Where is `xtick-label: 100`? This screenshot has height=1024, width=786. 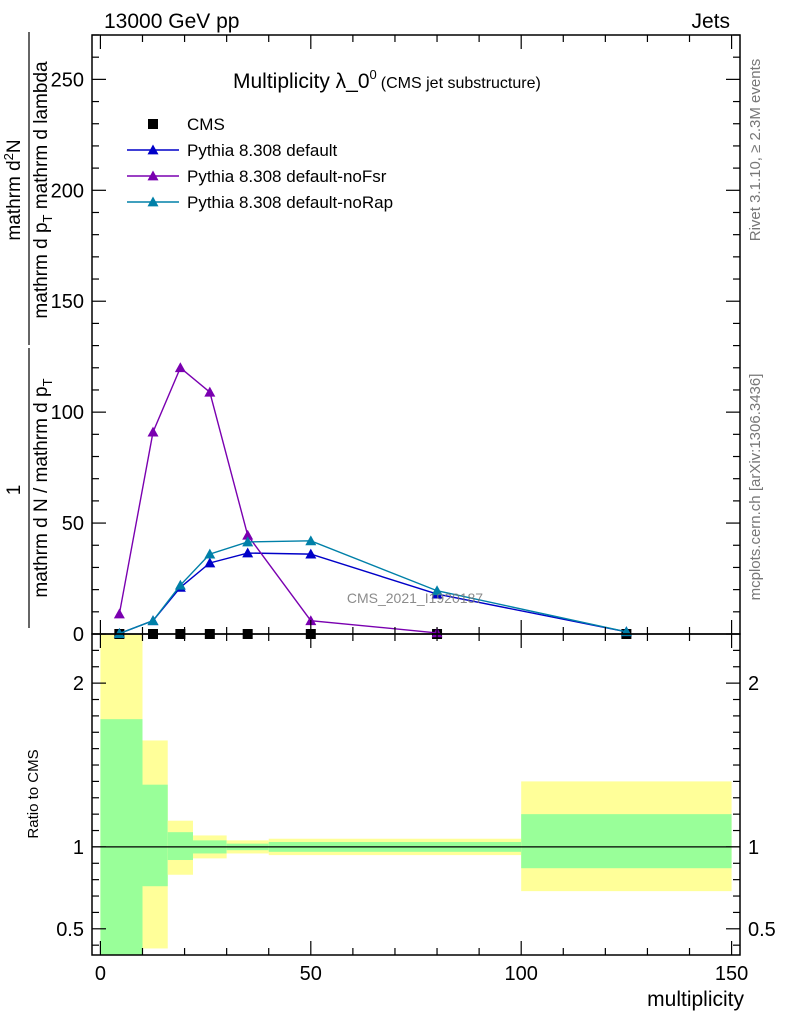
xtick-label: 100 is located at coordinates (521, 974).